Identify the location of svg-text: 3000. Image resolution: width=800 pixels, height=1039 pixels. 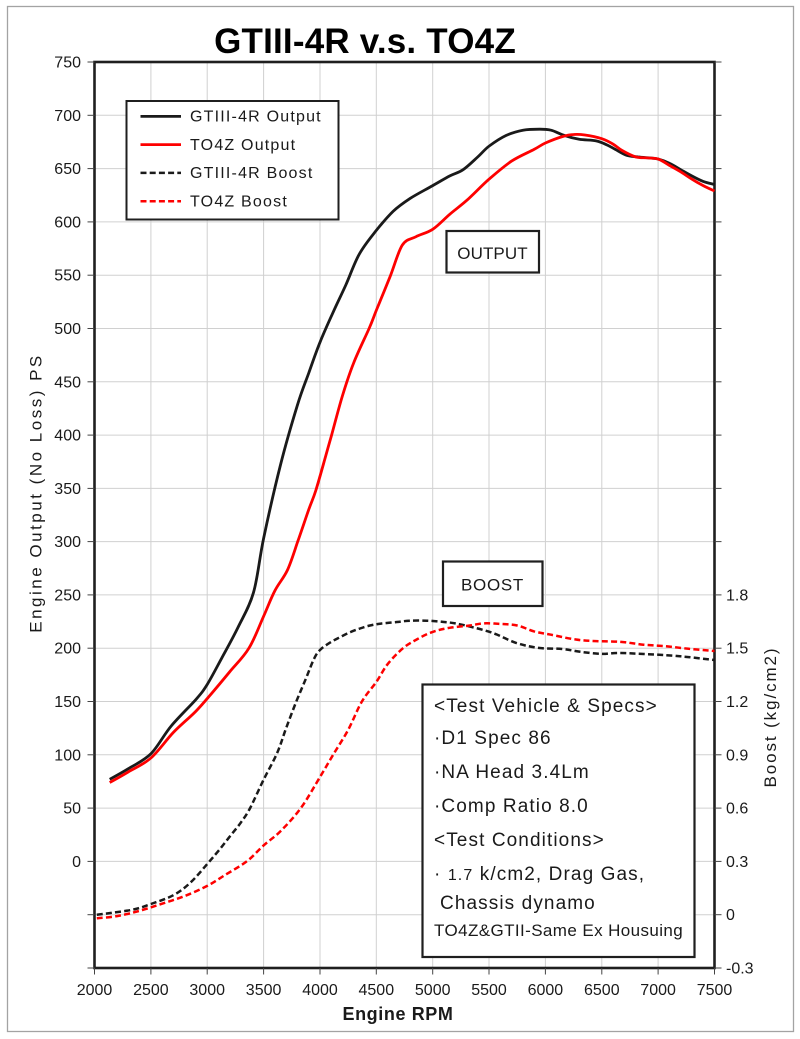
(207, 990).